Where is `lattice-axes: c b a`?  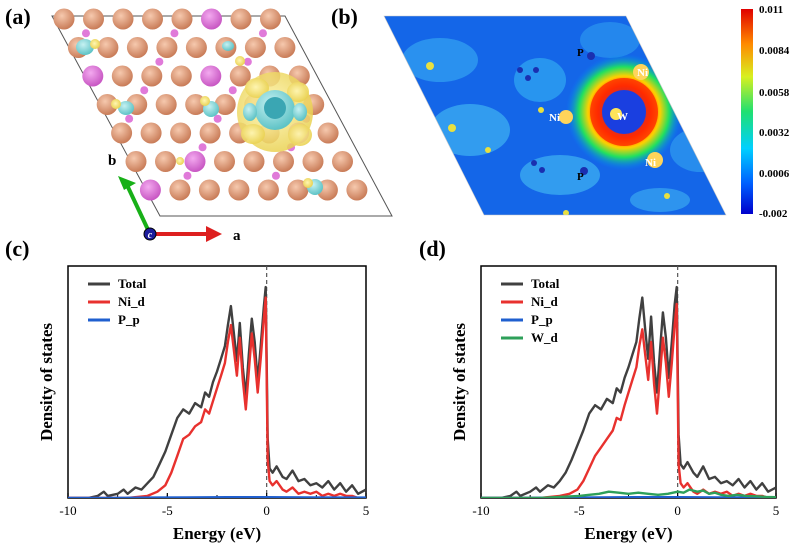
lattice-axes: c b a is located at coordinates (174, 198).